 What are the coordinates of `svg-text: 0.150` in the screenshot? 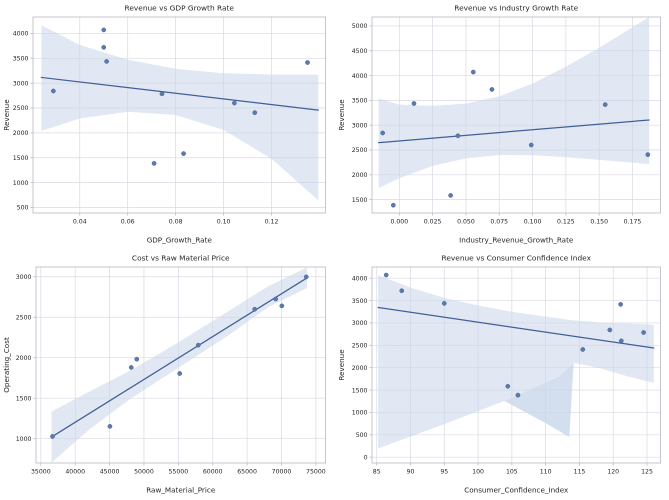 It's located at (599, 222).